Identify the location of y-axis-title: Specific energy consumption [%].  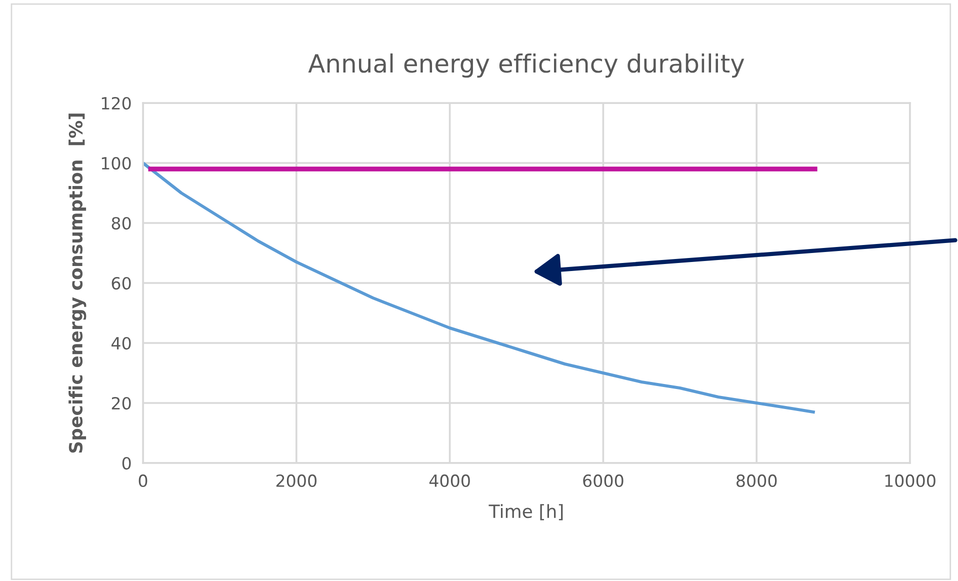
(77, 283).